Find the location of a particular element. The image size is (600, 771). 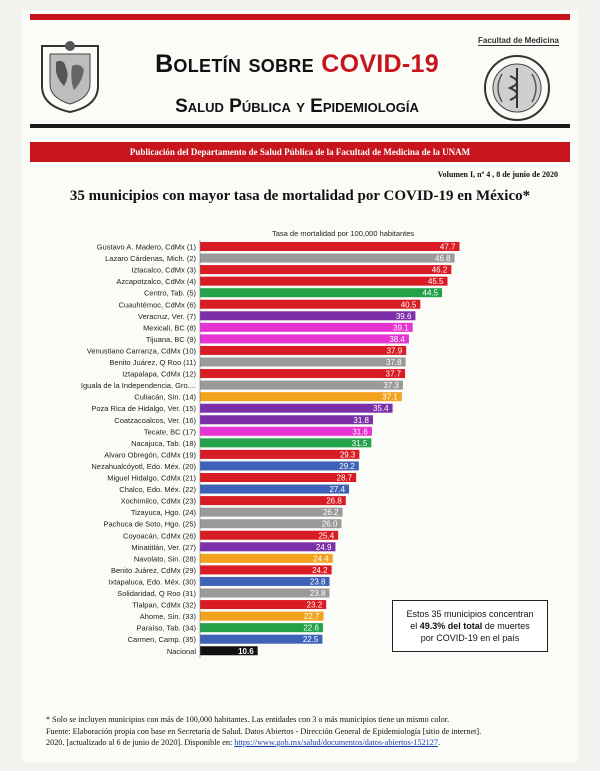

category-label: Cuauhtémoc, CdMx (6) is located at coordinates (157, 304).